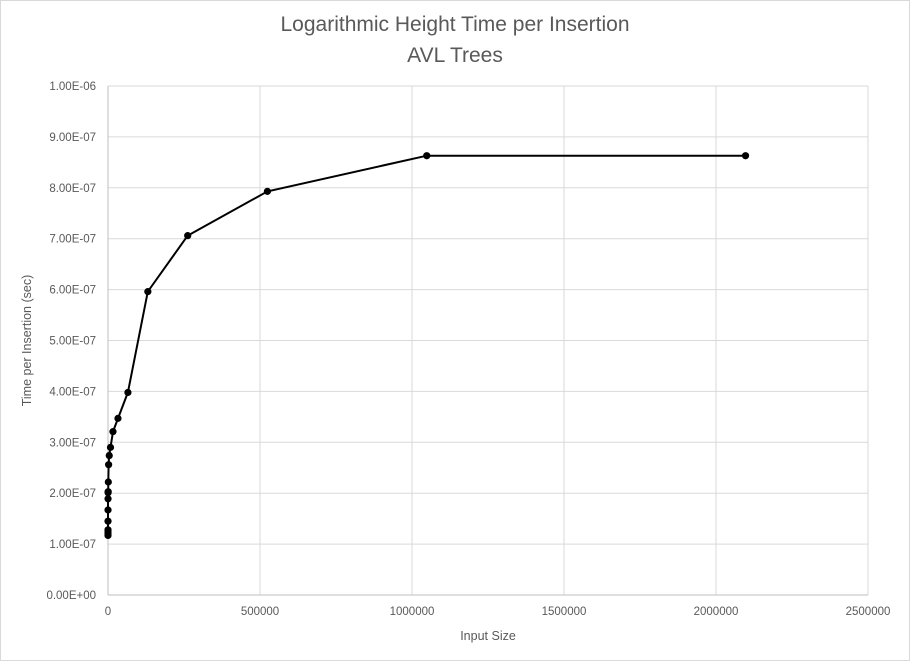 This screenshot has width=910, height=661. Describe the element at coordinates (260, 612) in the screenshot. I see `x-tick-label: 500000` at that location.